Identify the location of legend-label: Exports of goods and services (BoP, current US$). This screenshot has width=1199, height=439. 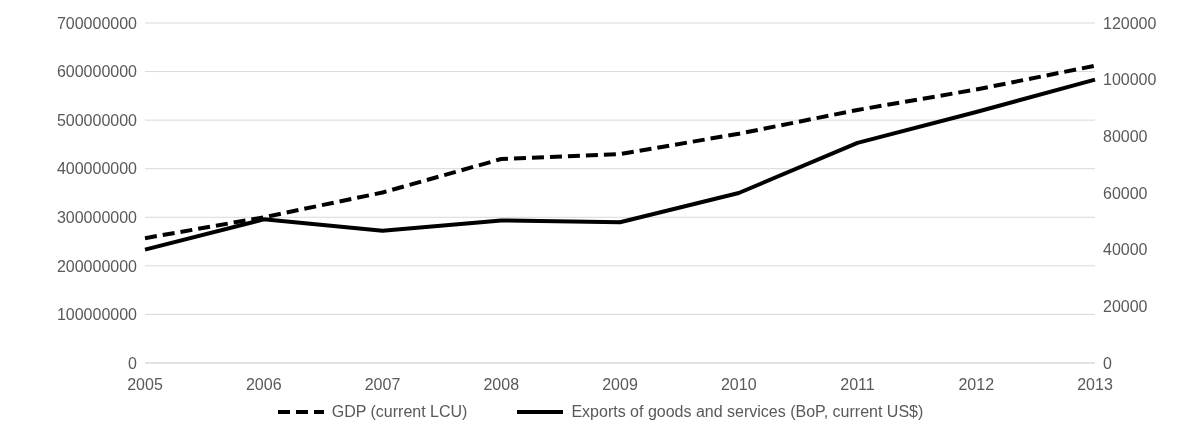
(747, 412).